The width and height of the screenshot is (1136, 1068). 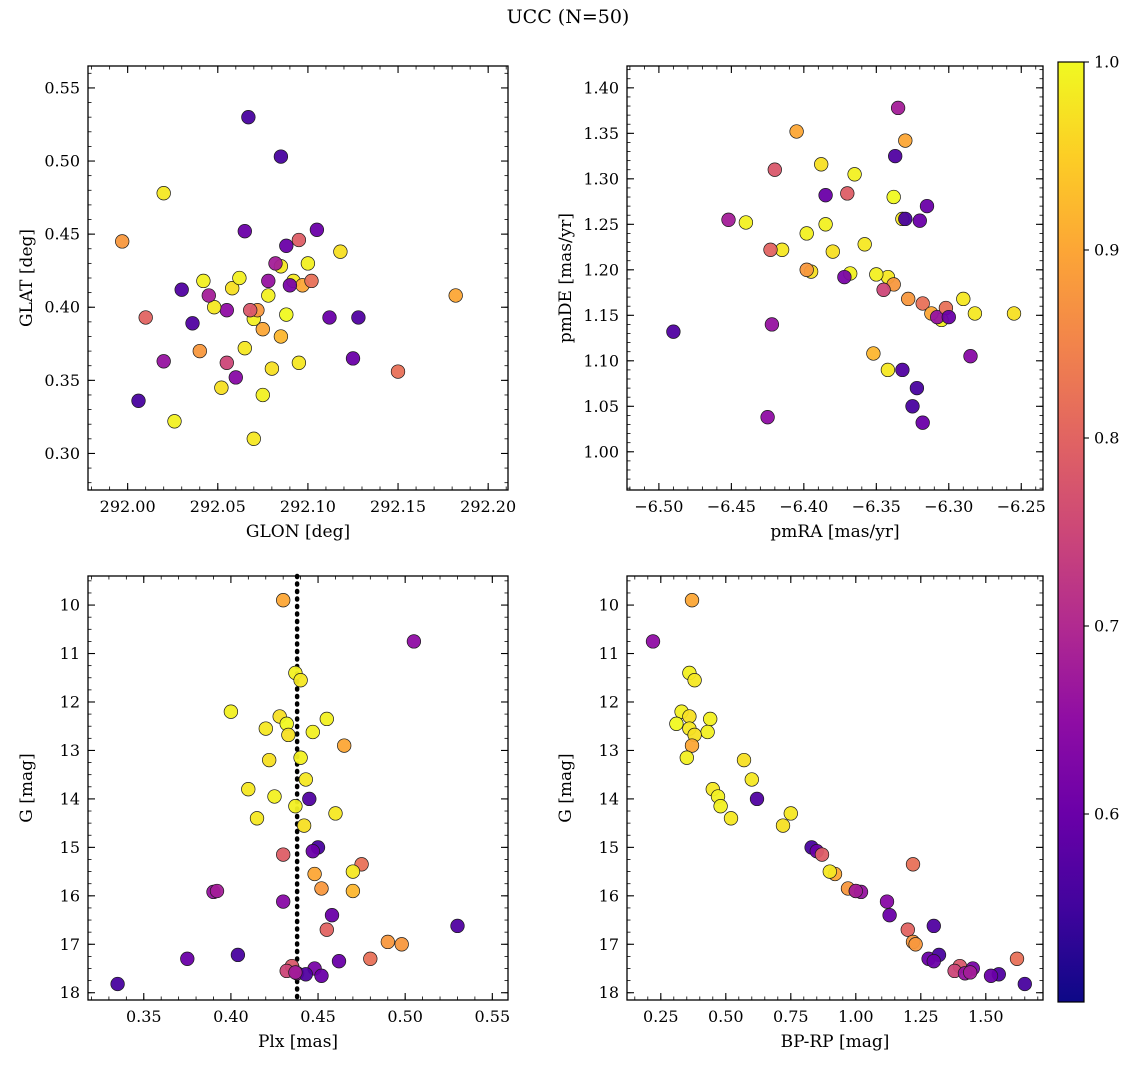 I want to click on colorbar: 0.6 0.7 0.8 0.9 1.0, so click(x=1088, y=528).